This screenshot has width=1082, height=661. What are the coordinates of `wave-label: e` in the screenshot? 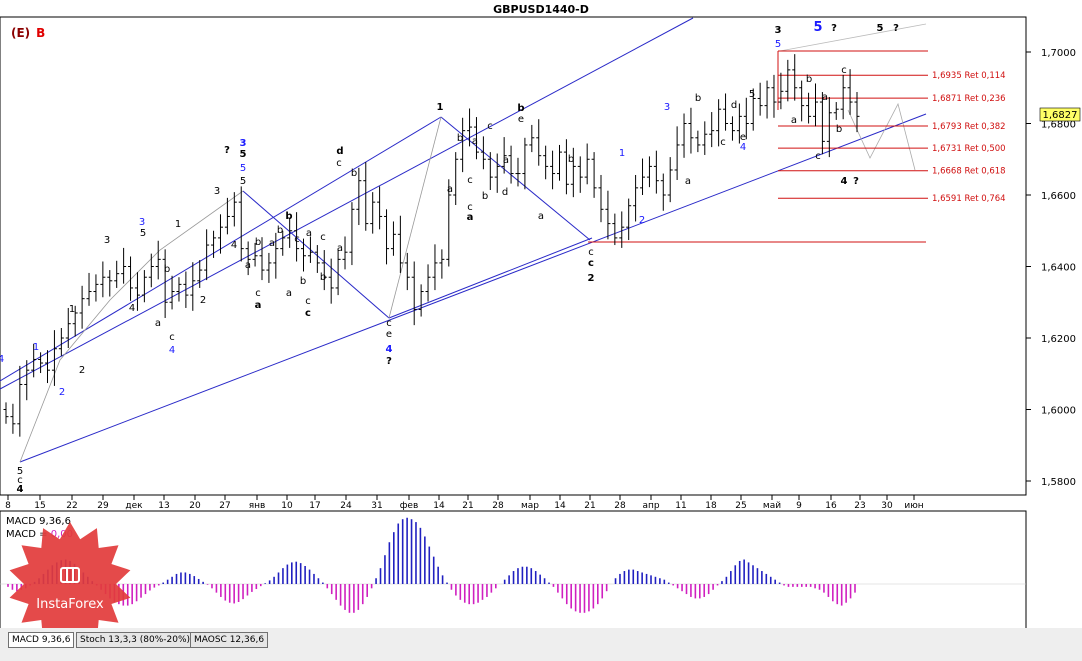 It's located at (743, 137).